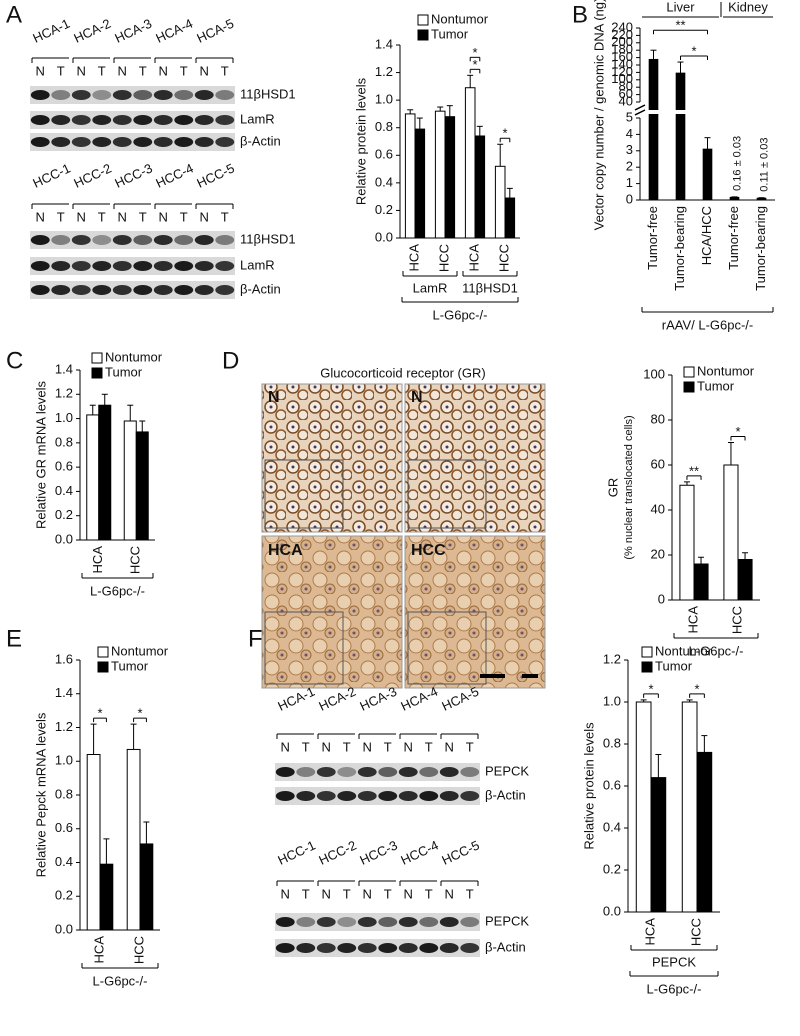 This screenshot has height=1036, width=800. What do you see at coordinates (174, 31) in the screenshot?
I see `sample-label: HCA-4` at bounding box center [174, 31].